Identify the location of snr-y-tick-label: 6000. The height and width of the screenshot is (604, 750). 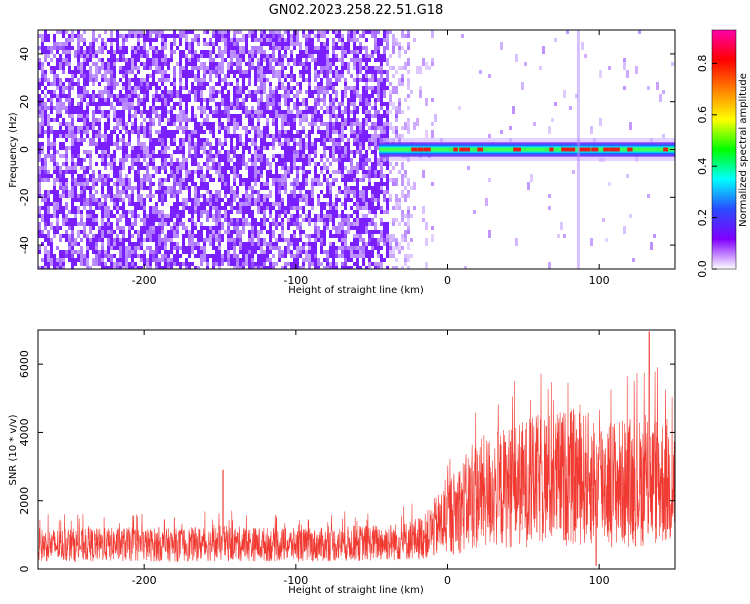
(24, 364).